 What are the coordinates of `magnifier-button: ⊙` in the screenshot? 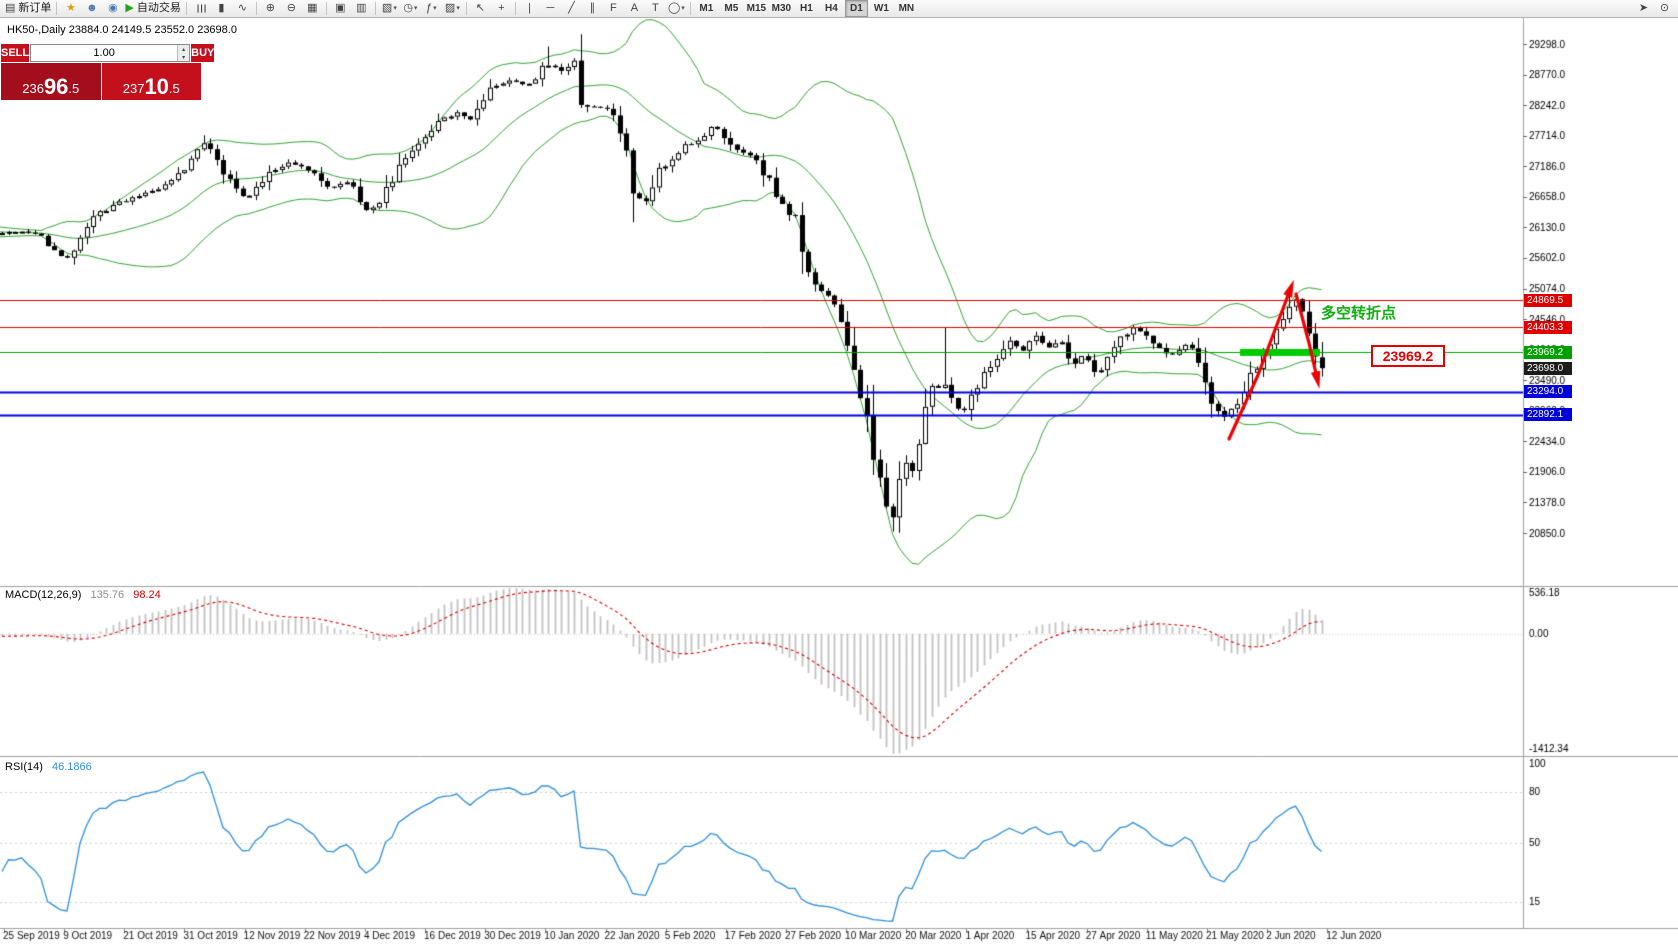 It's located at (1664, 8).